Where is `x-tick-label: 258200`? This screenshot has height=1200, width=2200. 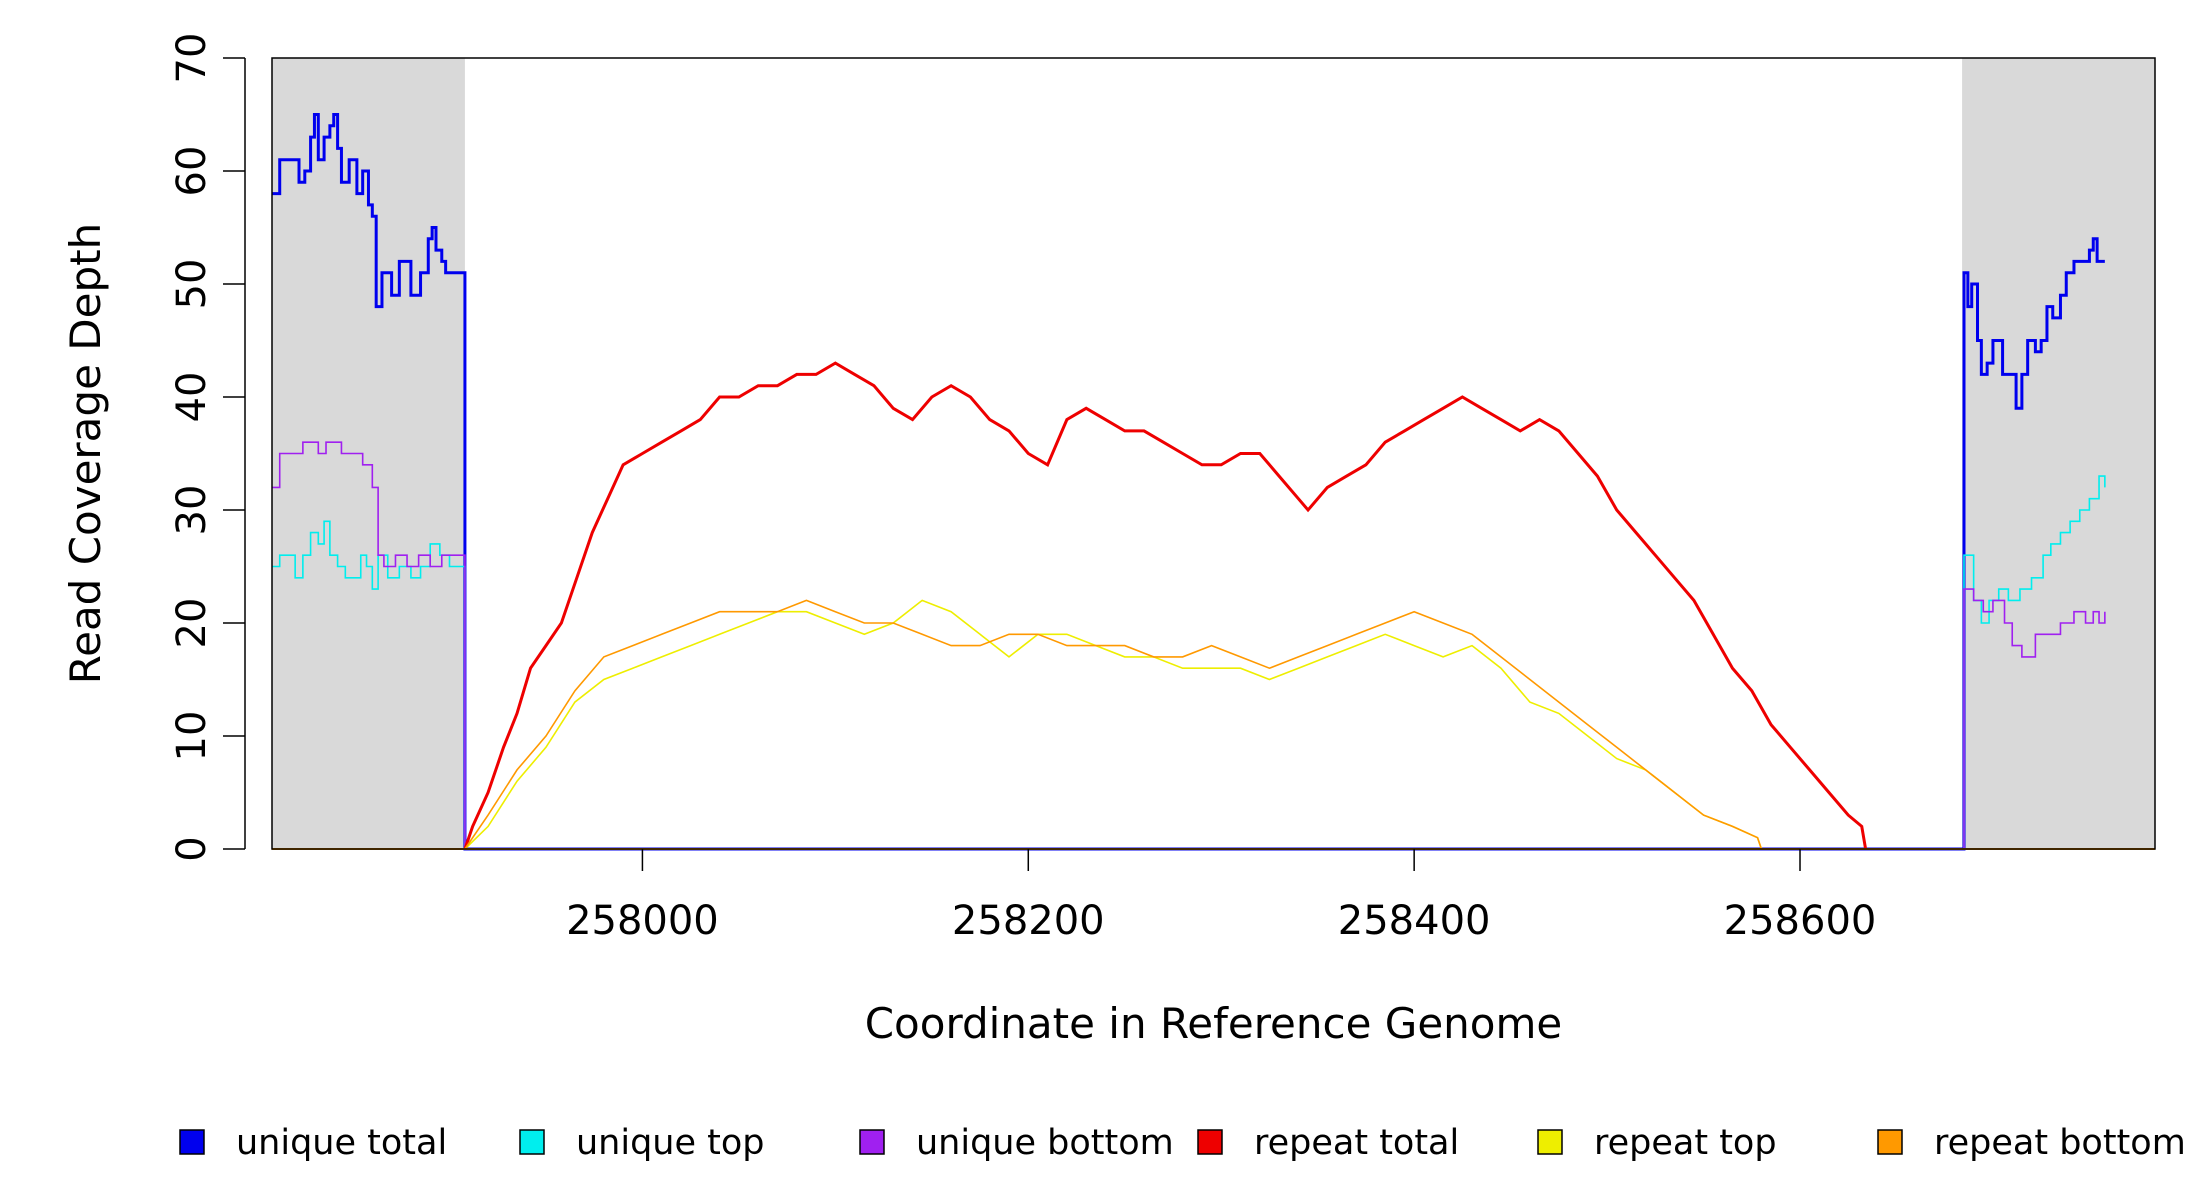 x-tick-label: 258200 is located at coordinates (1028, 921).